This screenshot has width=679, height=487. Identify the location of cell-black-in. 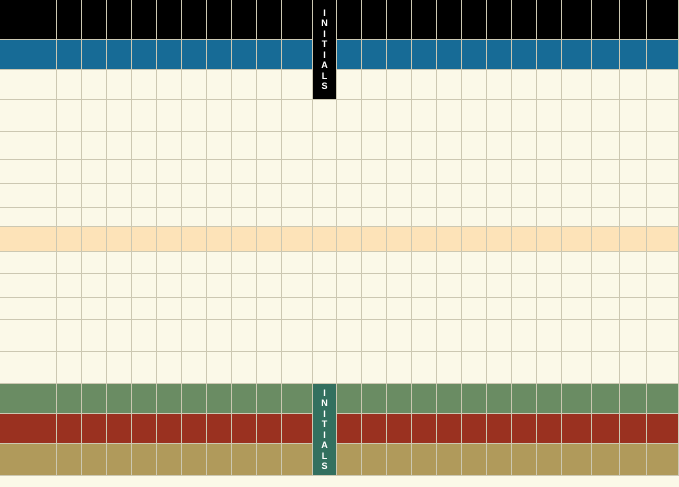
(577, 20).